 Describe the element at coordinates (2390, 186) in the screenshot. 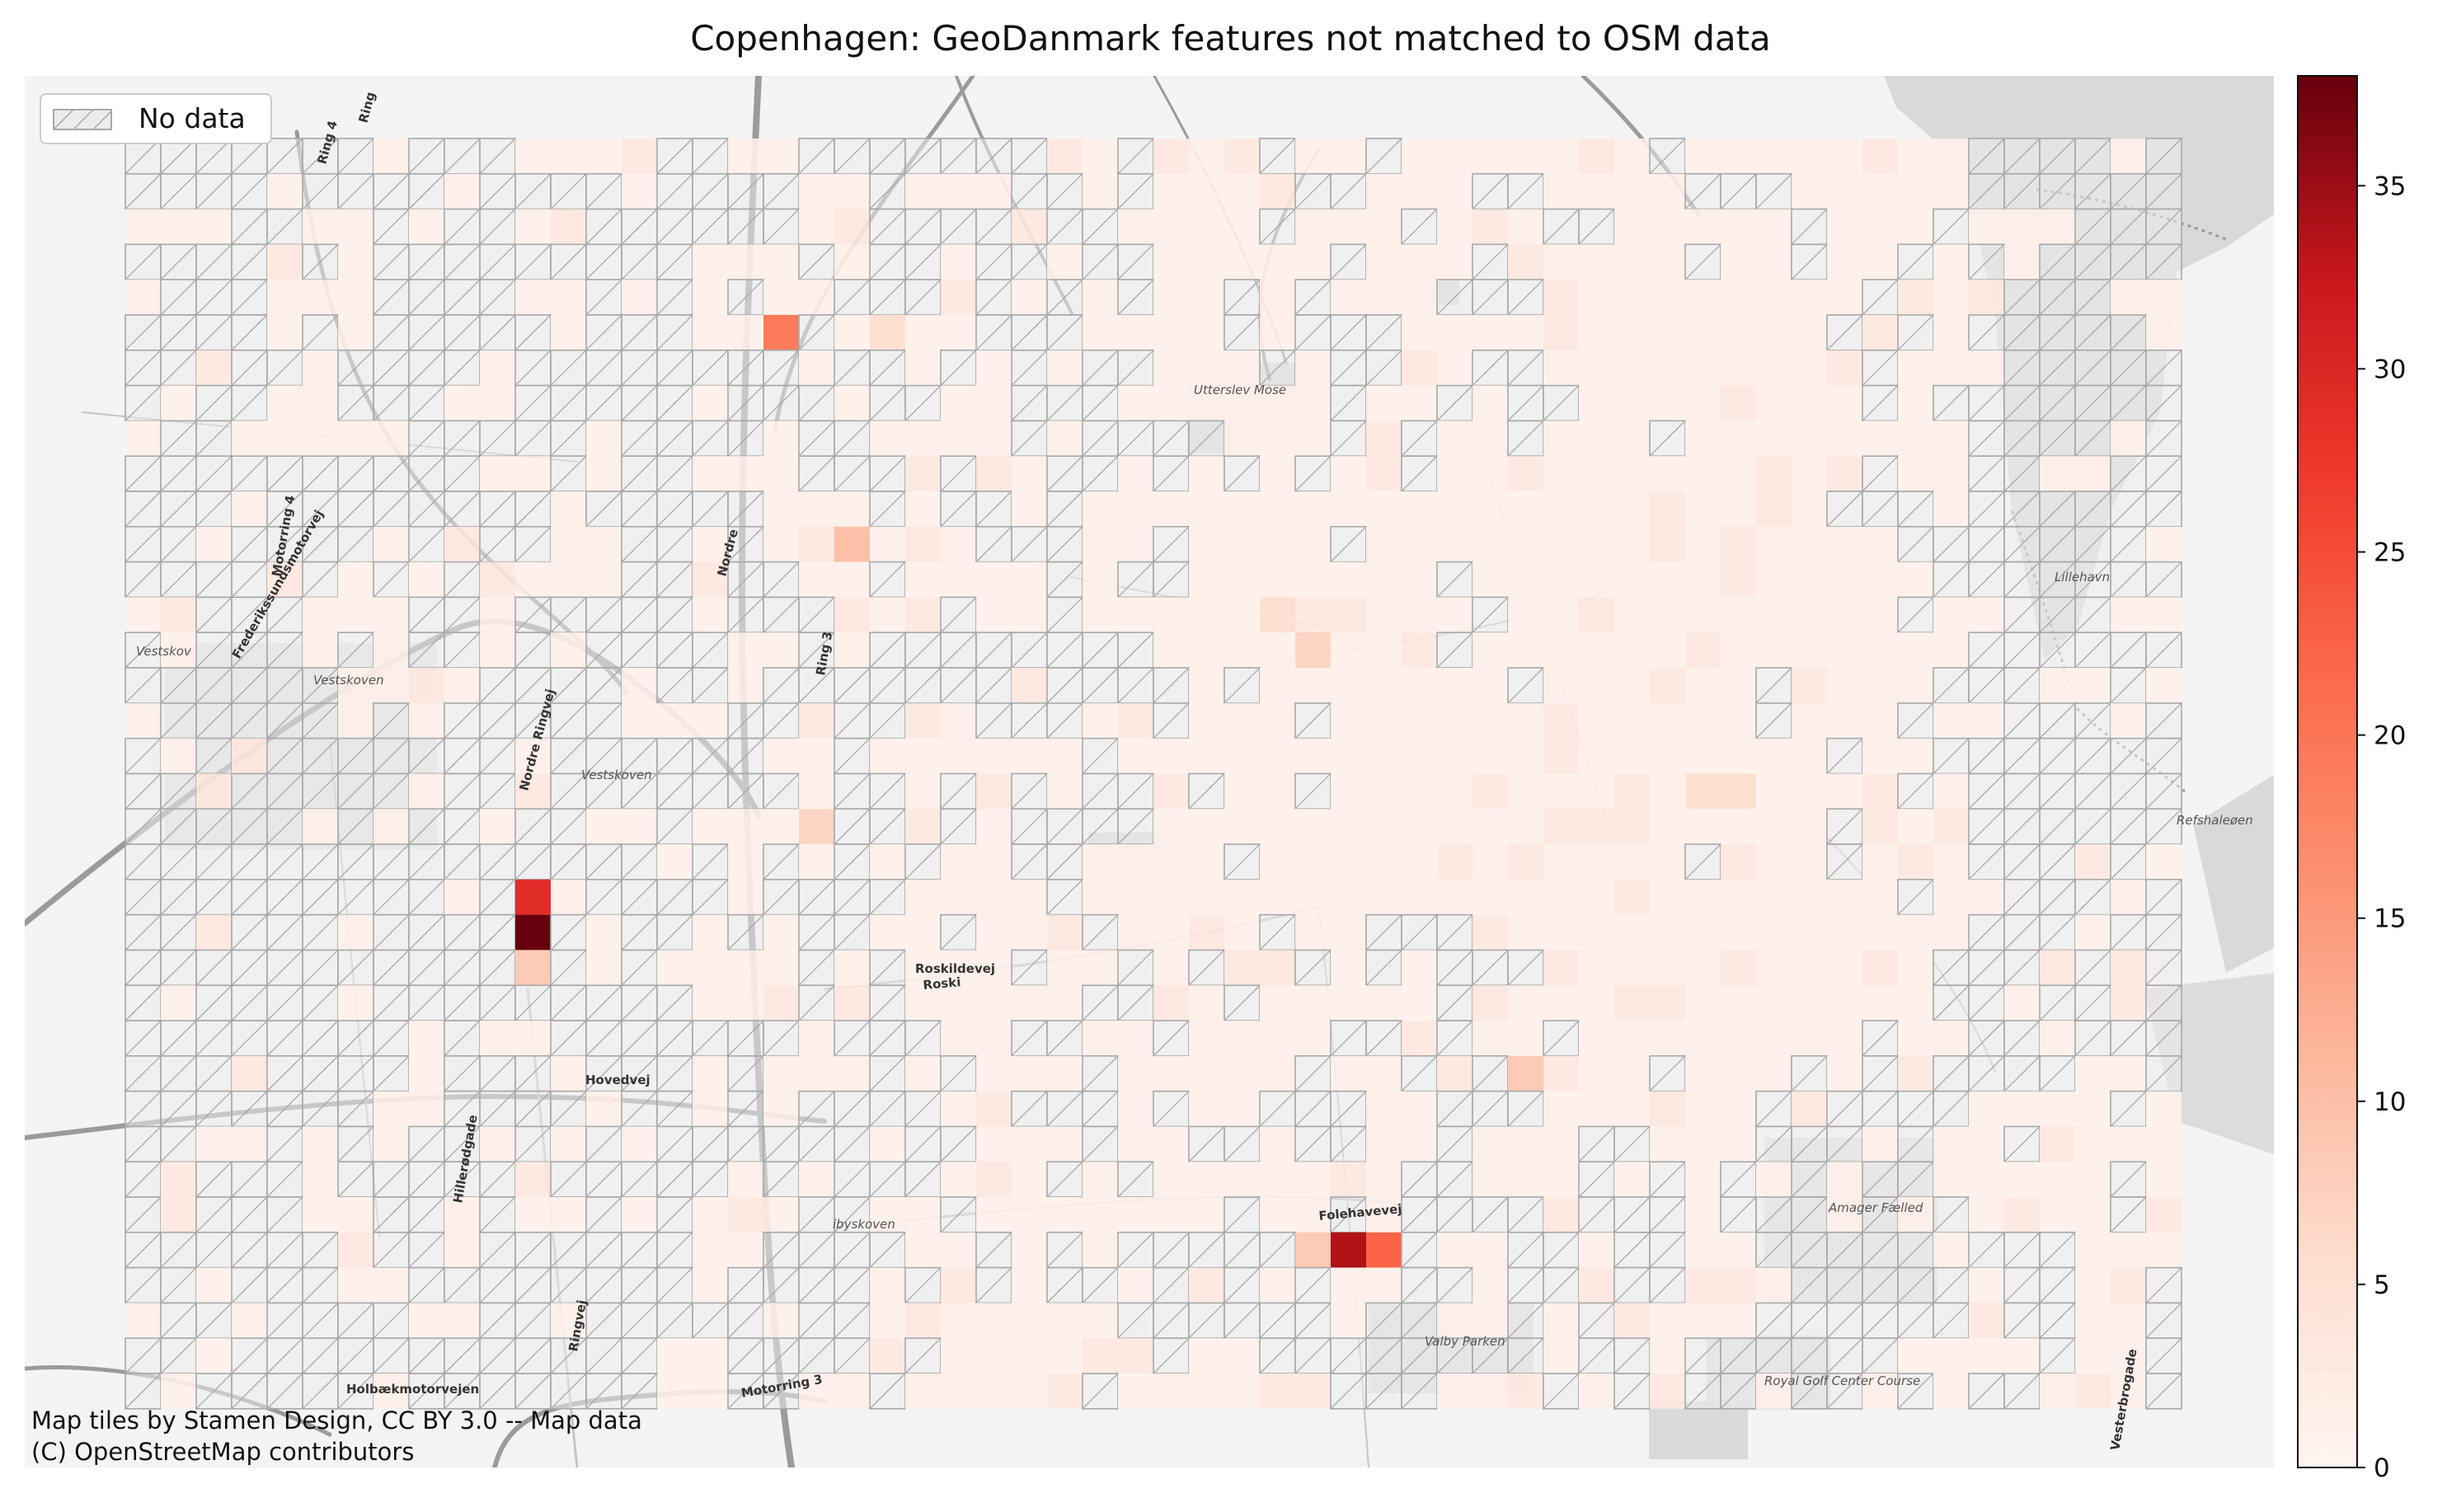

I see `colorbar-tick-label: 35` at that location.